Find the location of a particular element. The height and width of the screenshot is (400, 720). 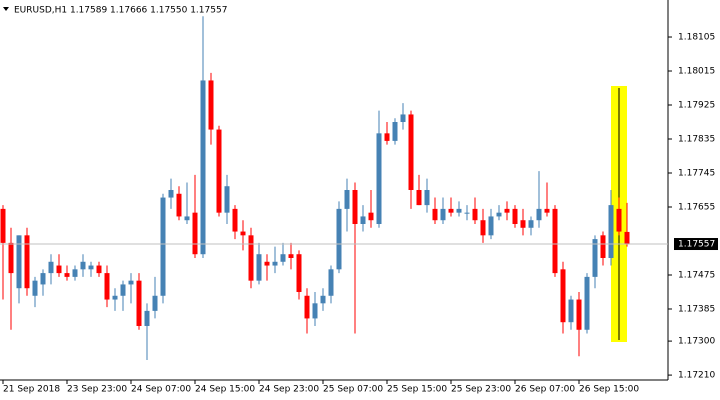

y-tick-label: 1.18015 is located at coordinates (696, 72).